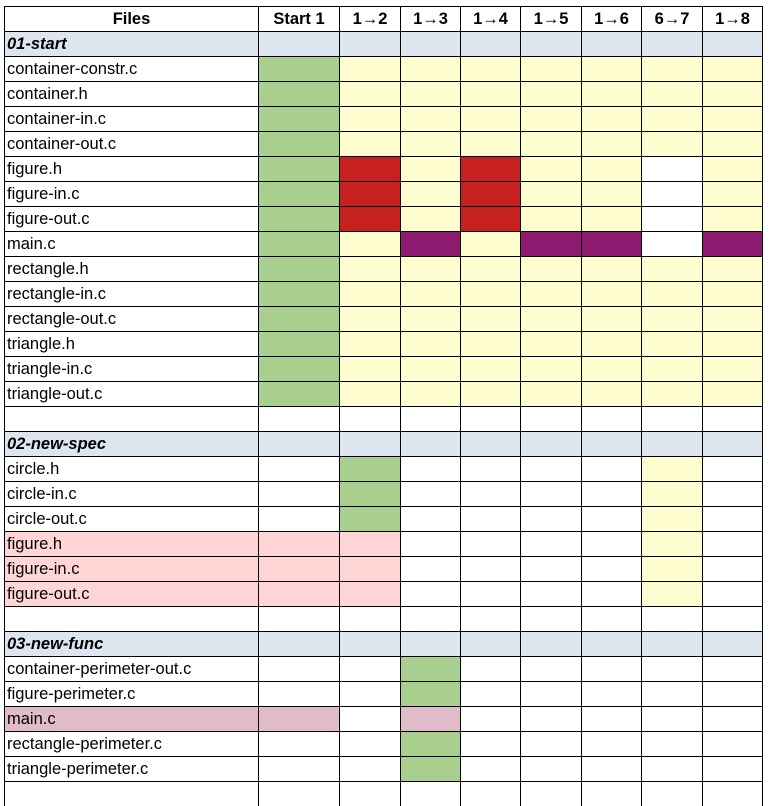  What do you see at coordinates (384, 369) in the screenshot?
I see `file-row: triangle-in.c` at bounding box center [384, 369].